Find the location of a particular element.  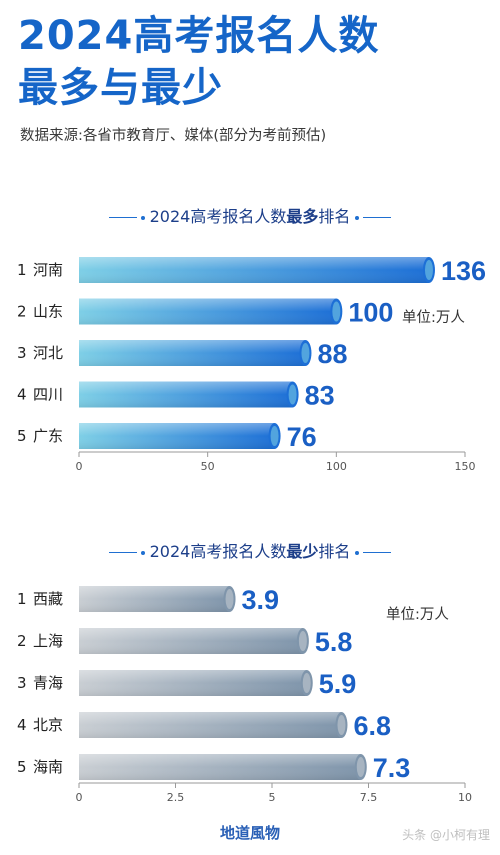

value-label: 5.9 is located at coordinates (338, 684).